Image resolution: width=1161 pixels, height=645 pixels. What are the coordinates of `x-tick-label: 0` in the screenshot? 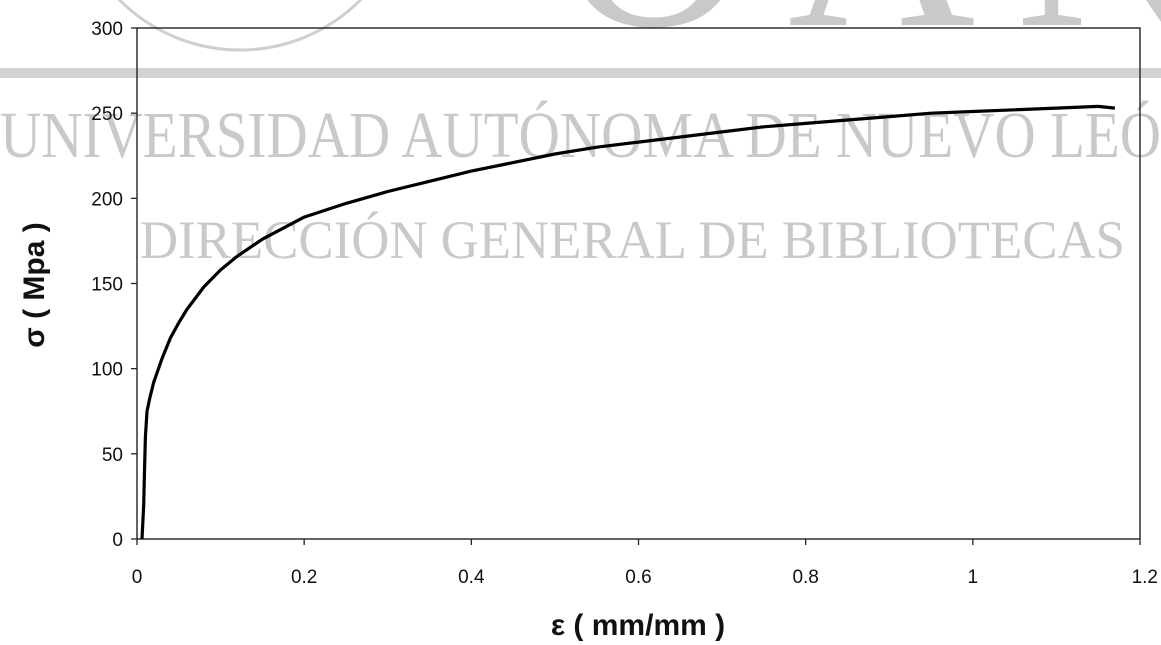 It's located at (137, 577).